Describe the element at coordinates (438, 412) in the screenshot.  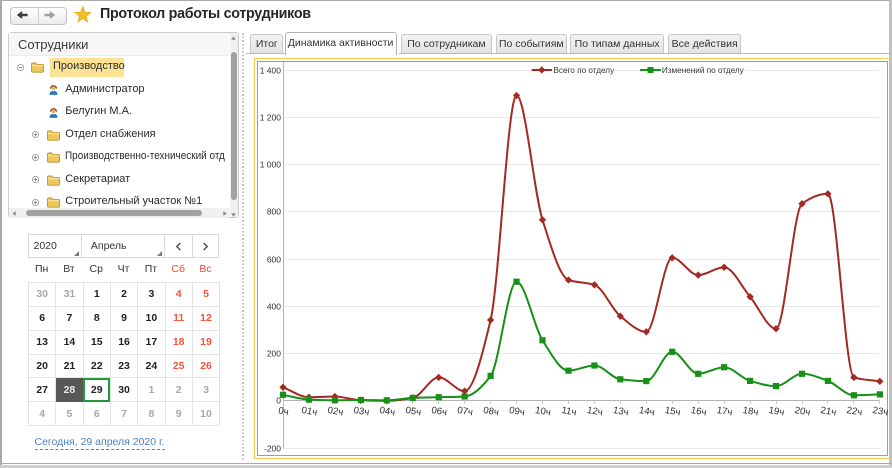
I see `svg-text: 06ч` at that location.